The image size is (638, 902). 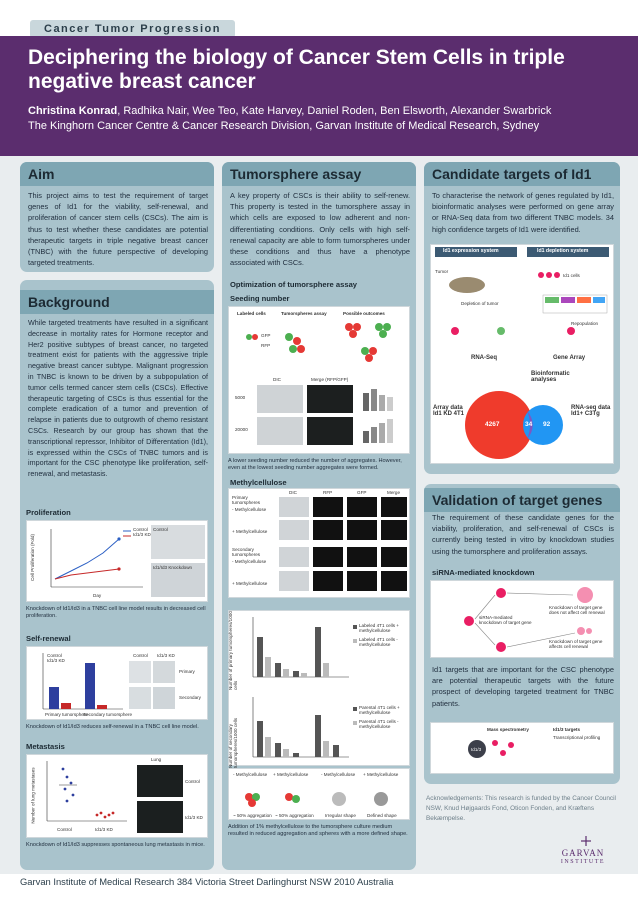 I want to click on self-renewal-title: Self-renewal, so click(x=48, y=638).